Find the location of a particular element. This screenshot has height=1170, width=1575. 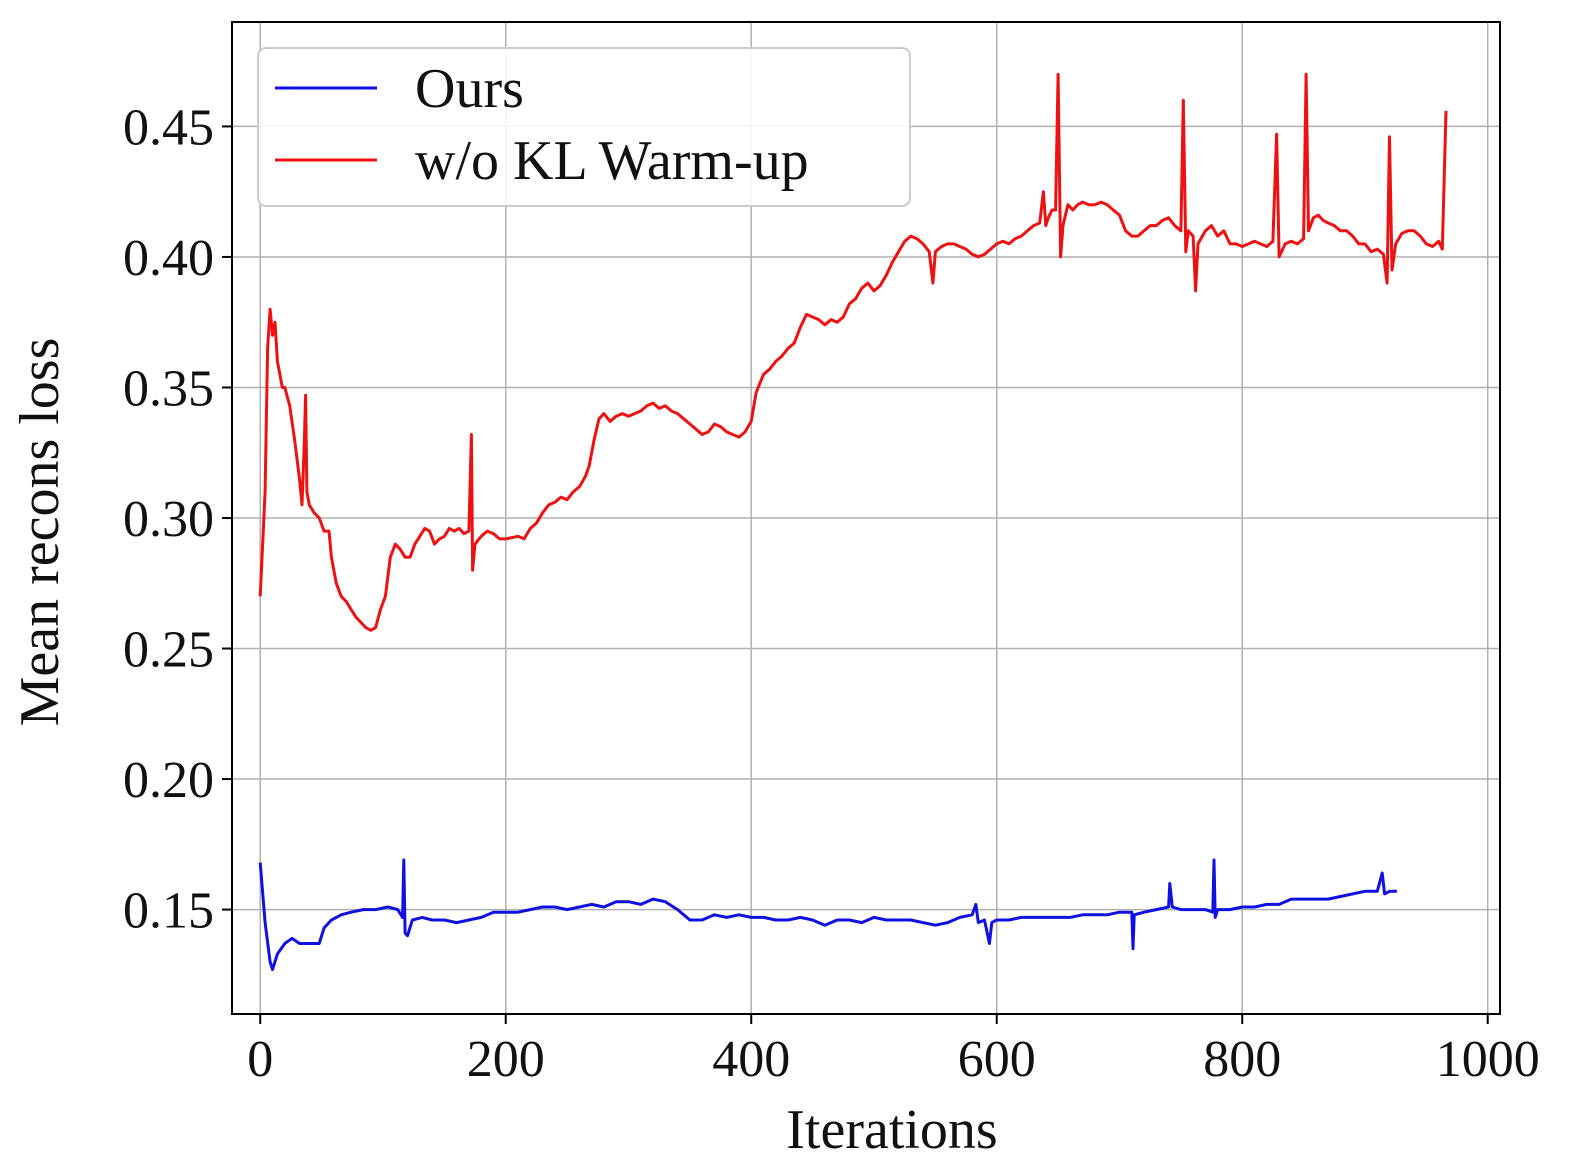

x-tick-label: 1000 is located at coordinates (1488, 1059).